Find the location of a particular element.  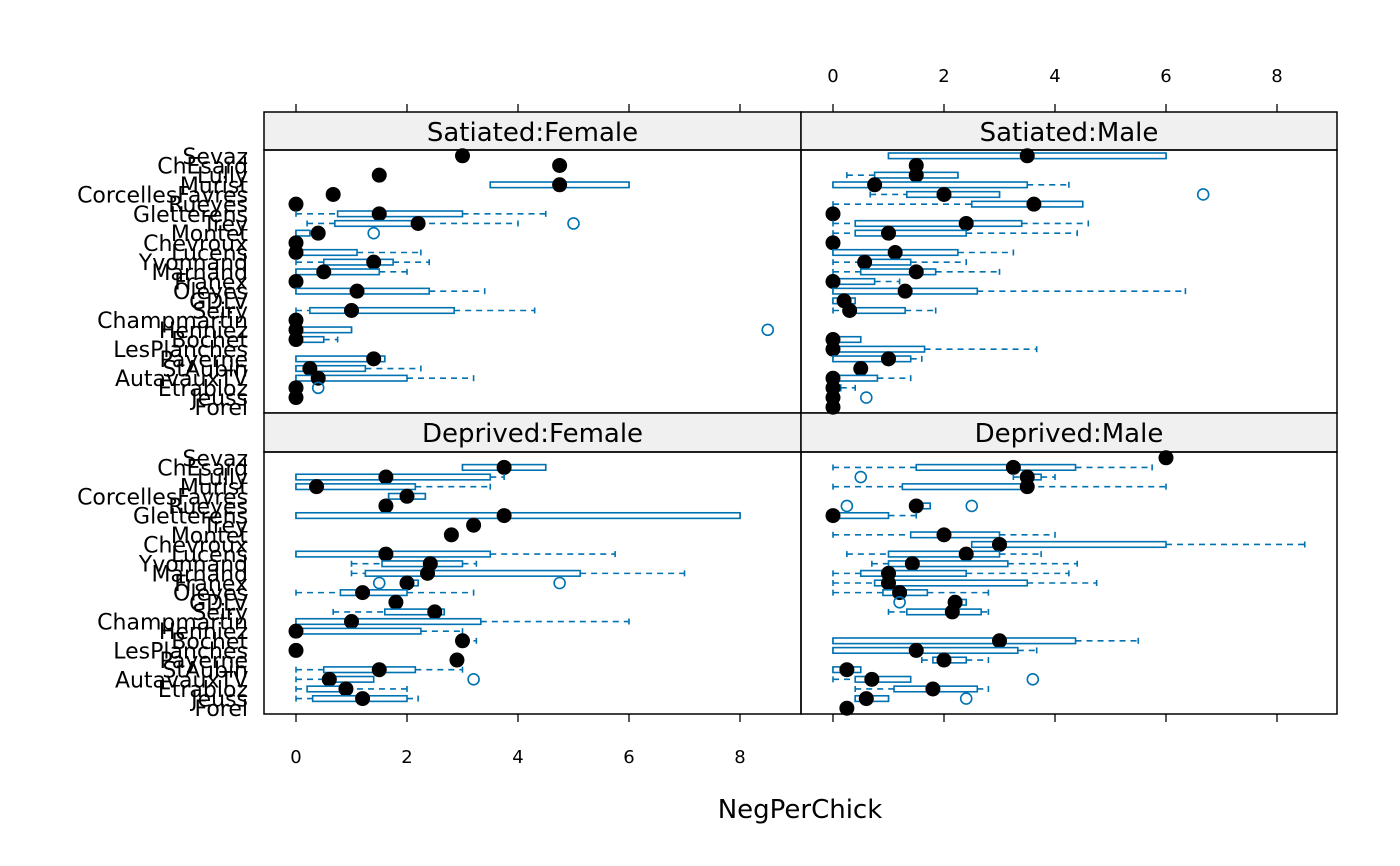

top-axis-tick-label: 8 is located at coordinates (1276, 76).